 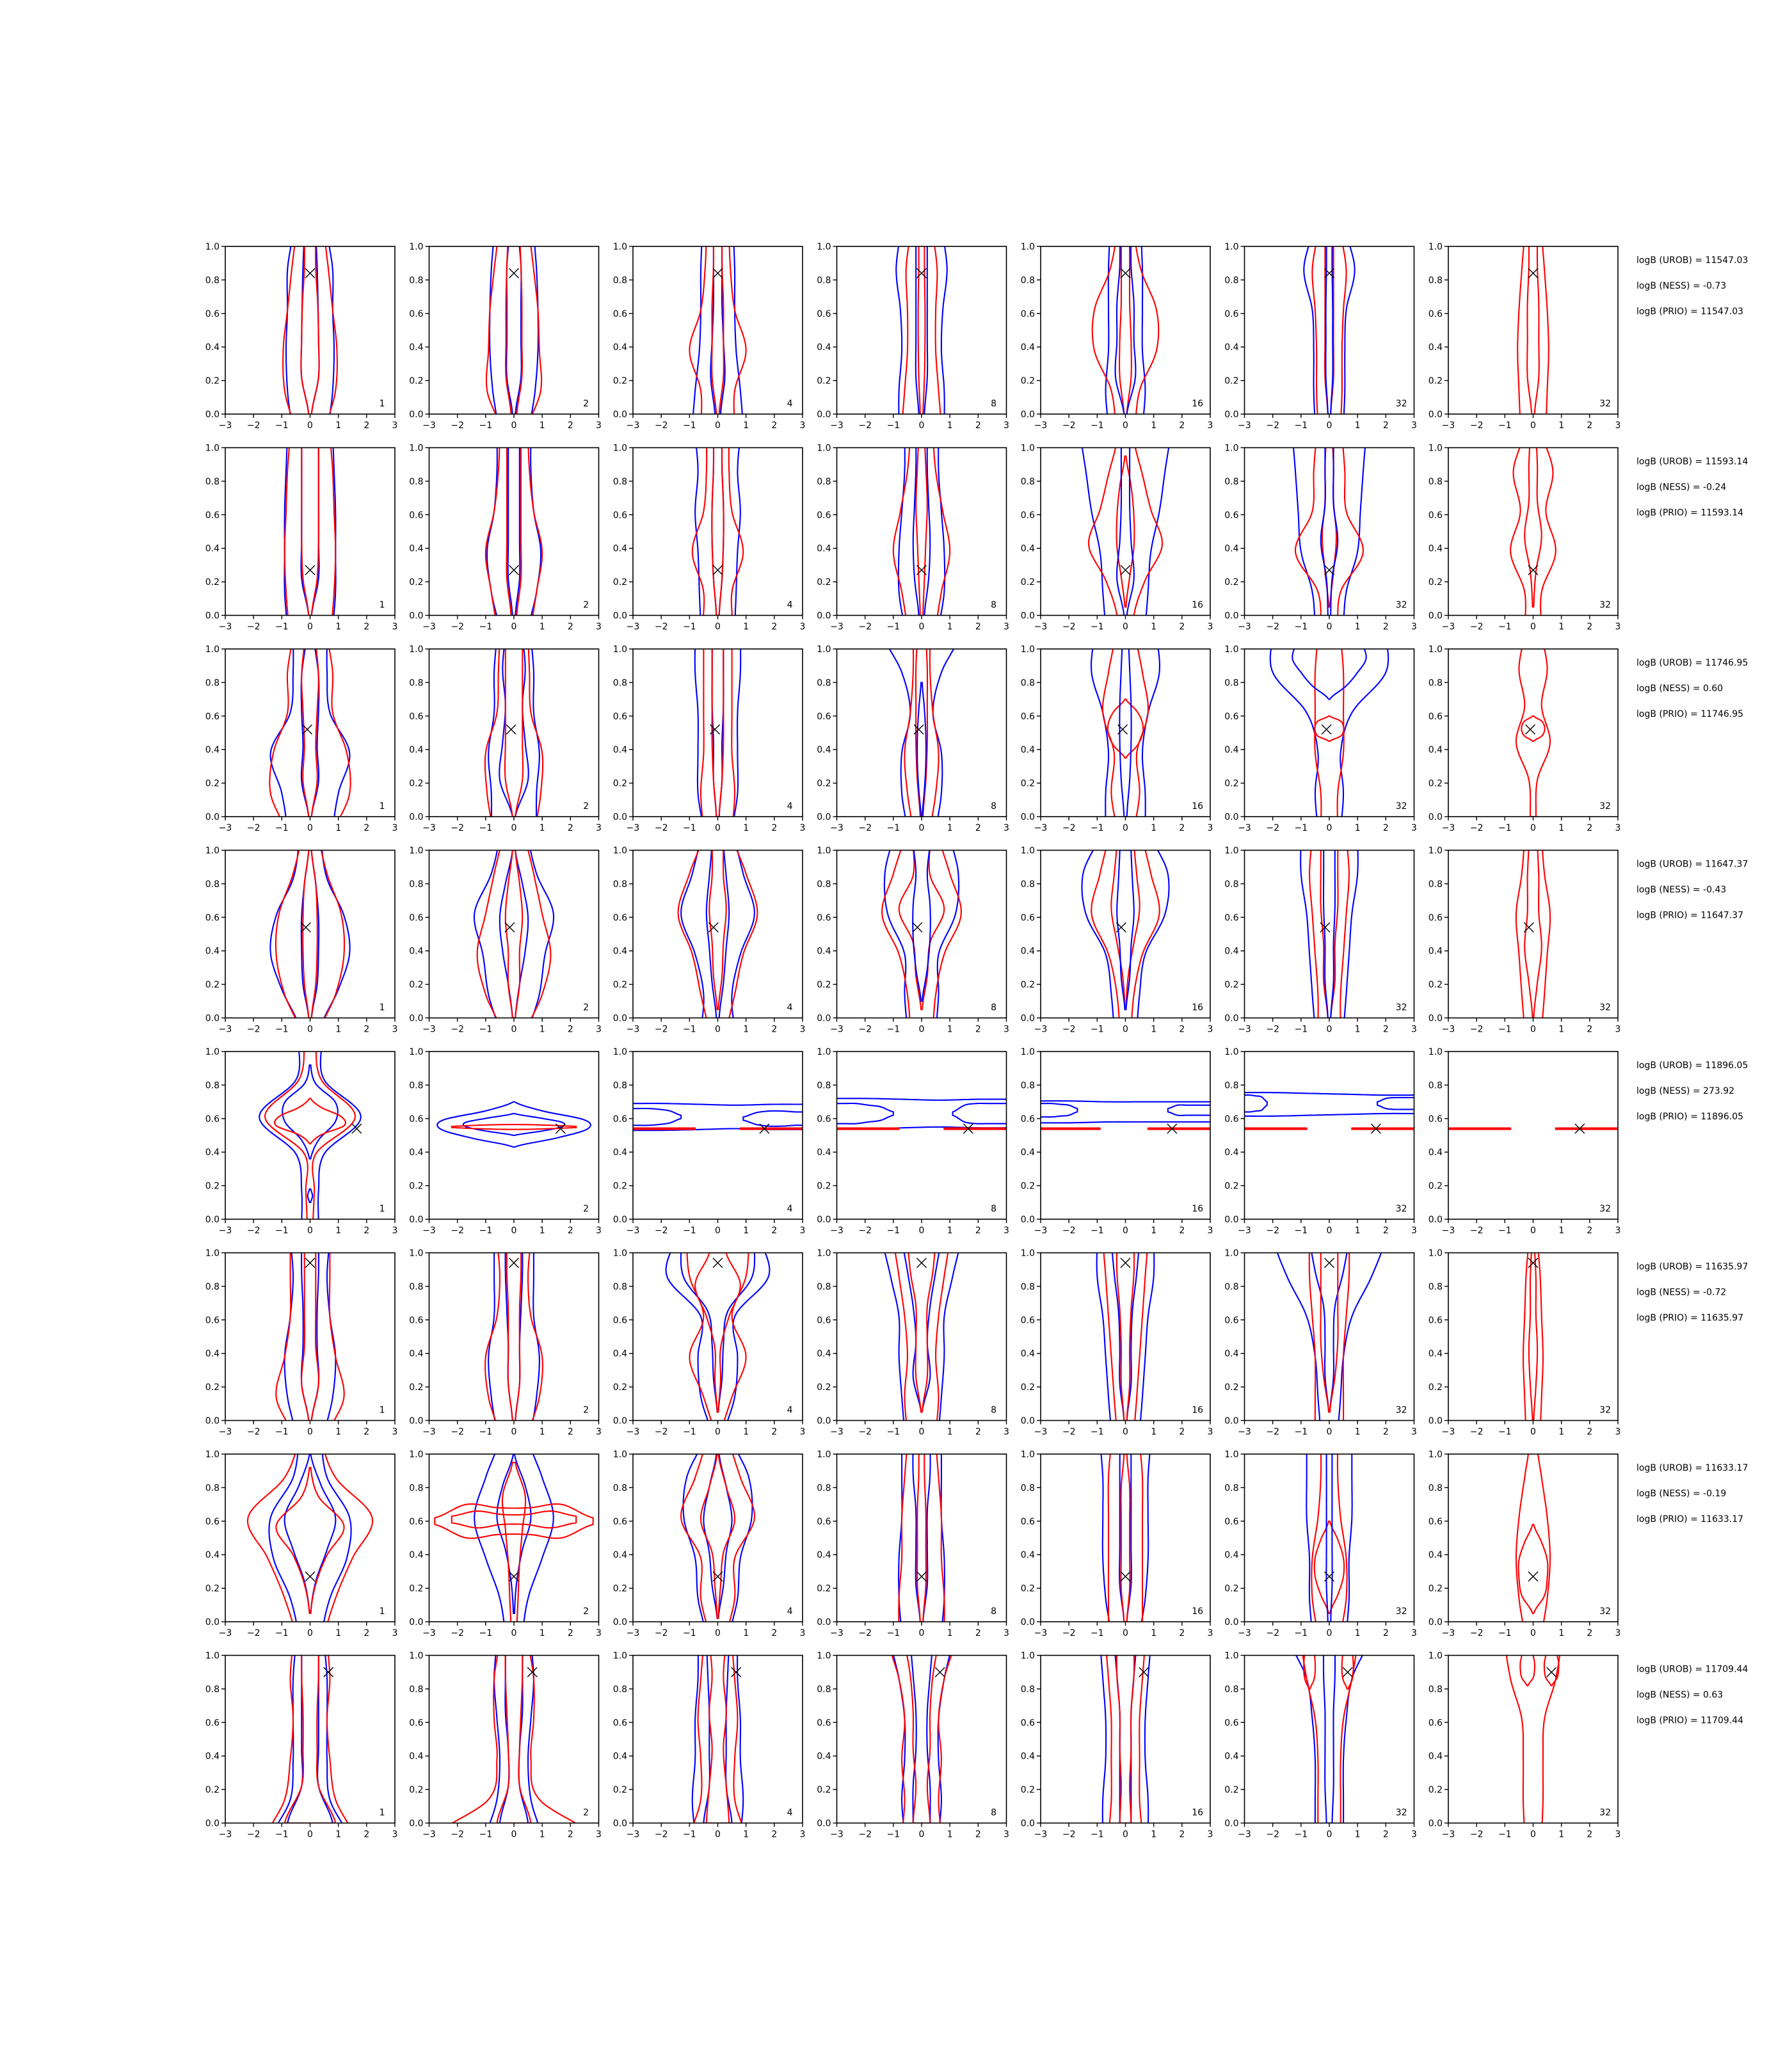 What do you see at coordinates (1401, 1209) in the screenshot?
I see `panel-label: 32` at bounding box center [1401, 1209].